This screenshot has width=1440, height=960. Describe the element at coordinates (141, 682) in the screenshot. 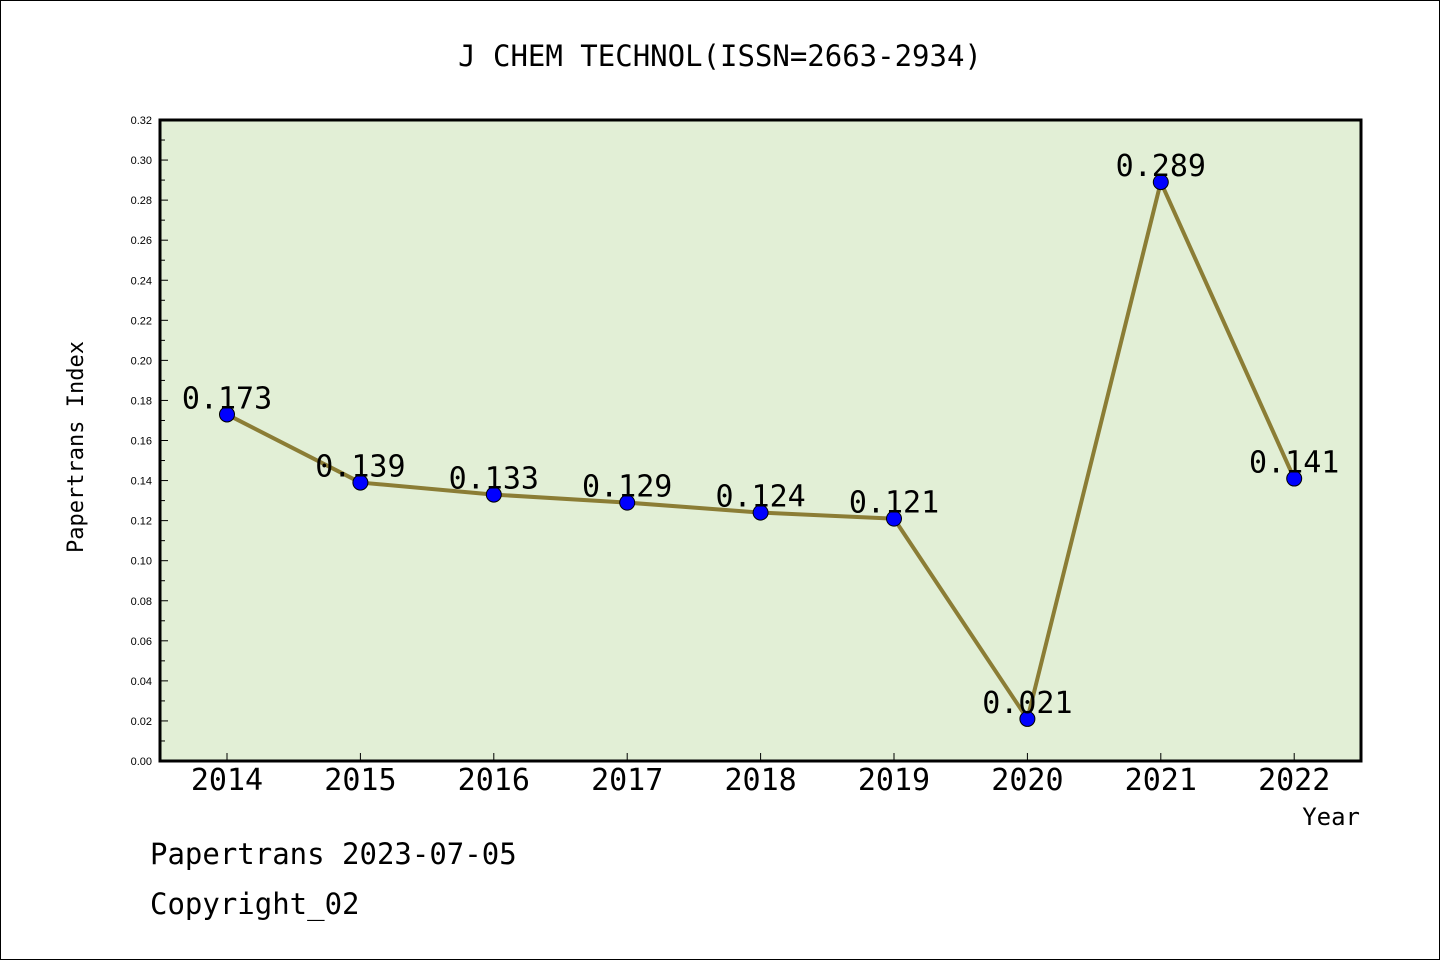

I see `y-tick-label: 0.04` at that location.